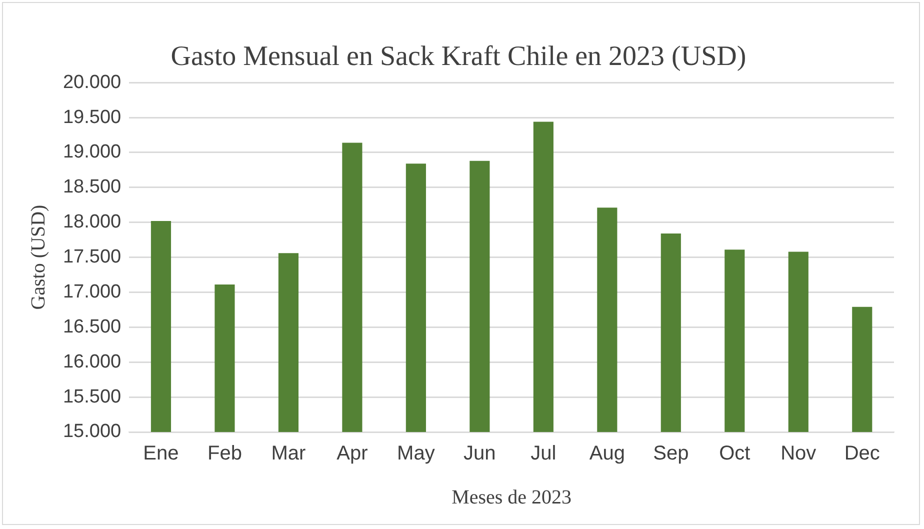 This screenshot has height=529, width=924. Describe the element at coordinates (352, 453) in the screenshot. I see `x-tick-label: Apr` at that location.